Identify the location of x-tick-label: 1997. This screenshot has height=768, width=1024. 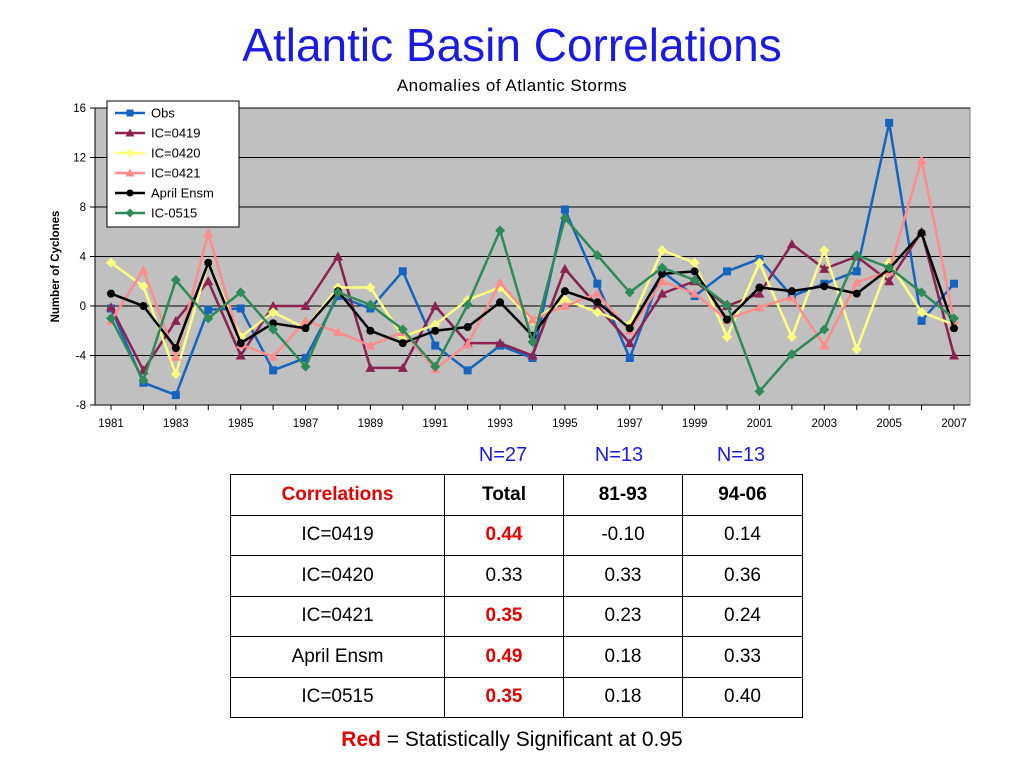
(630, 424).